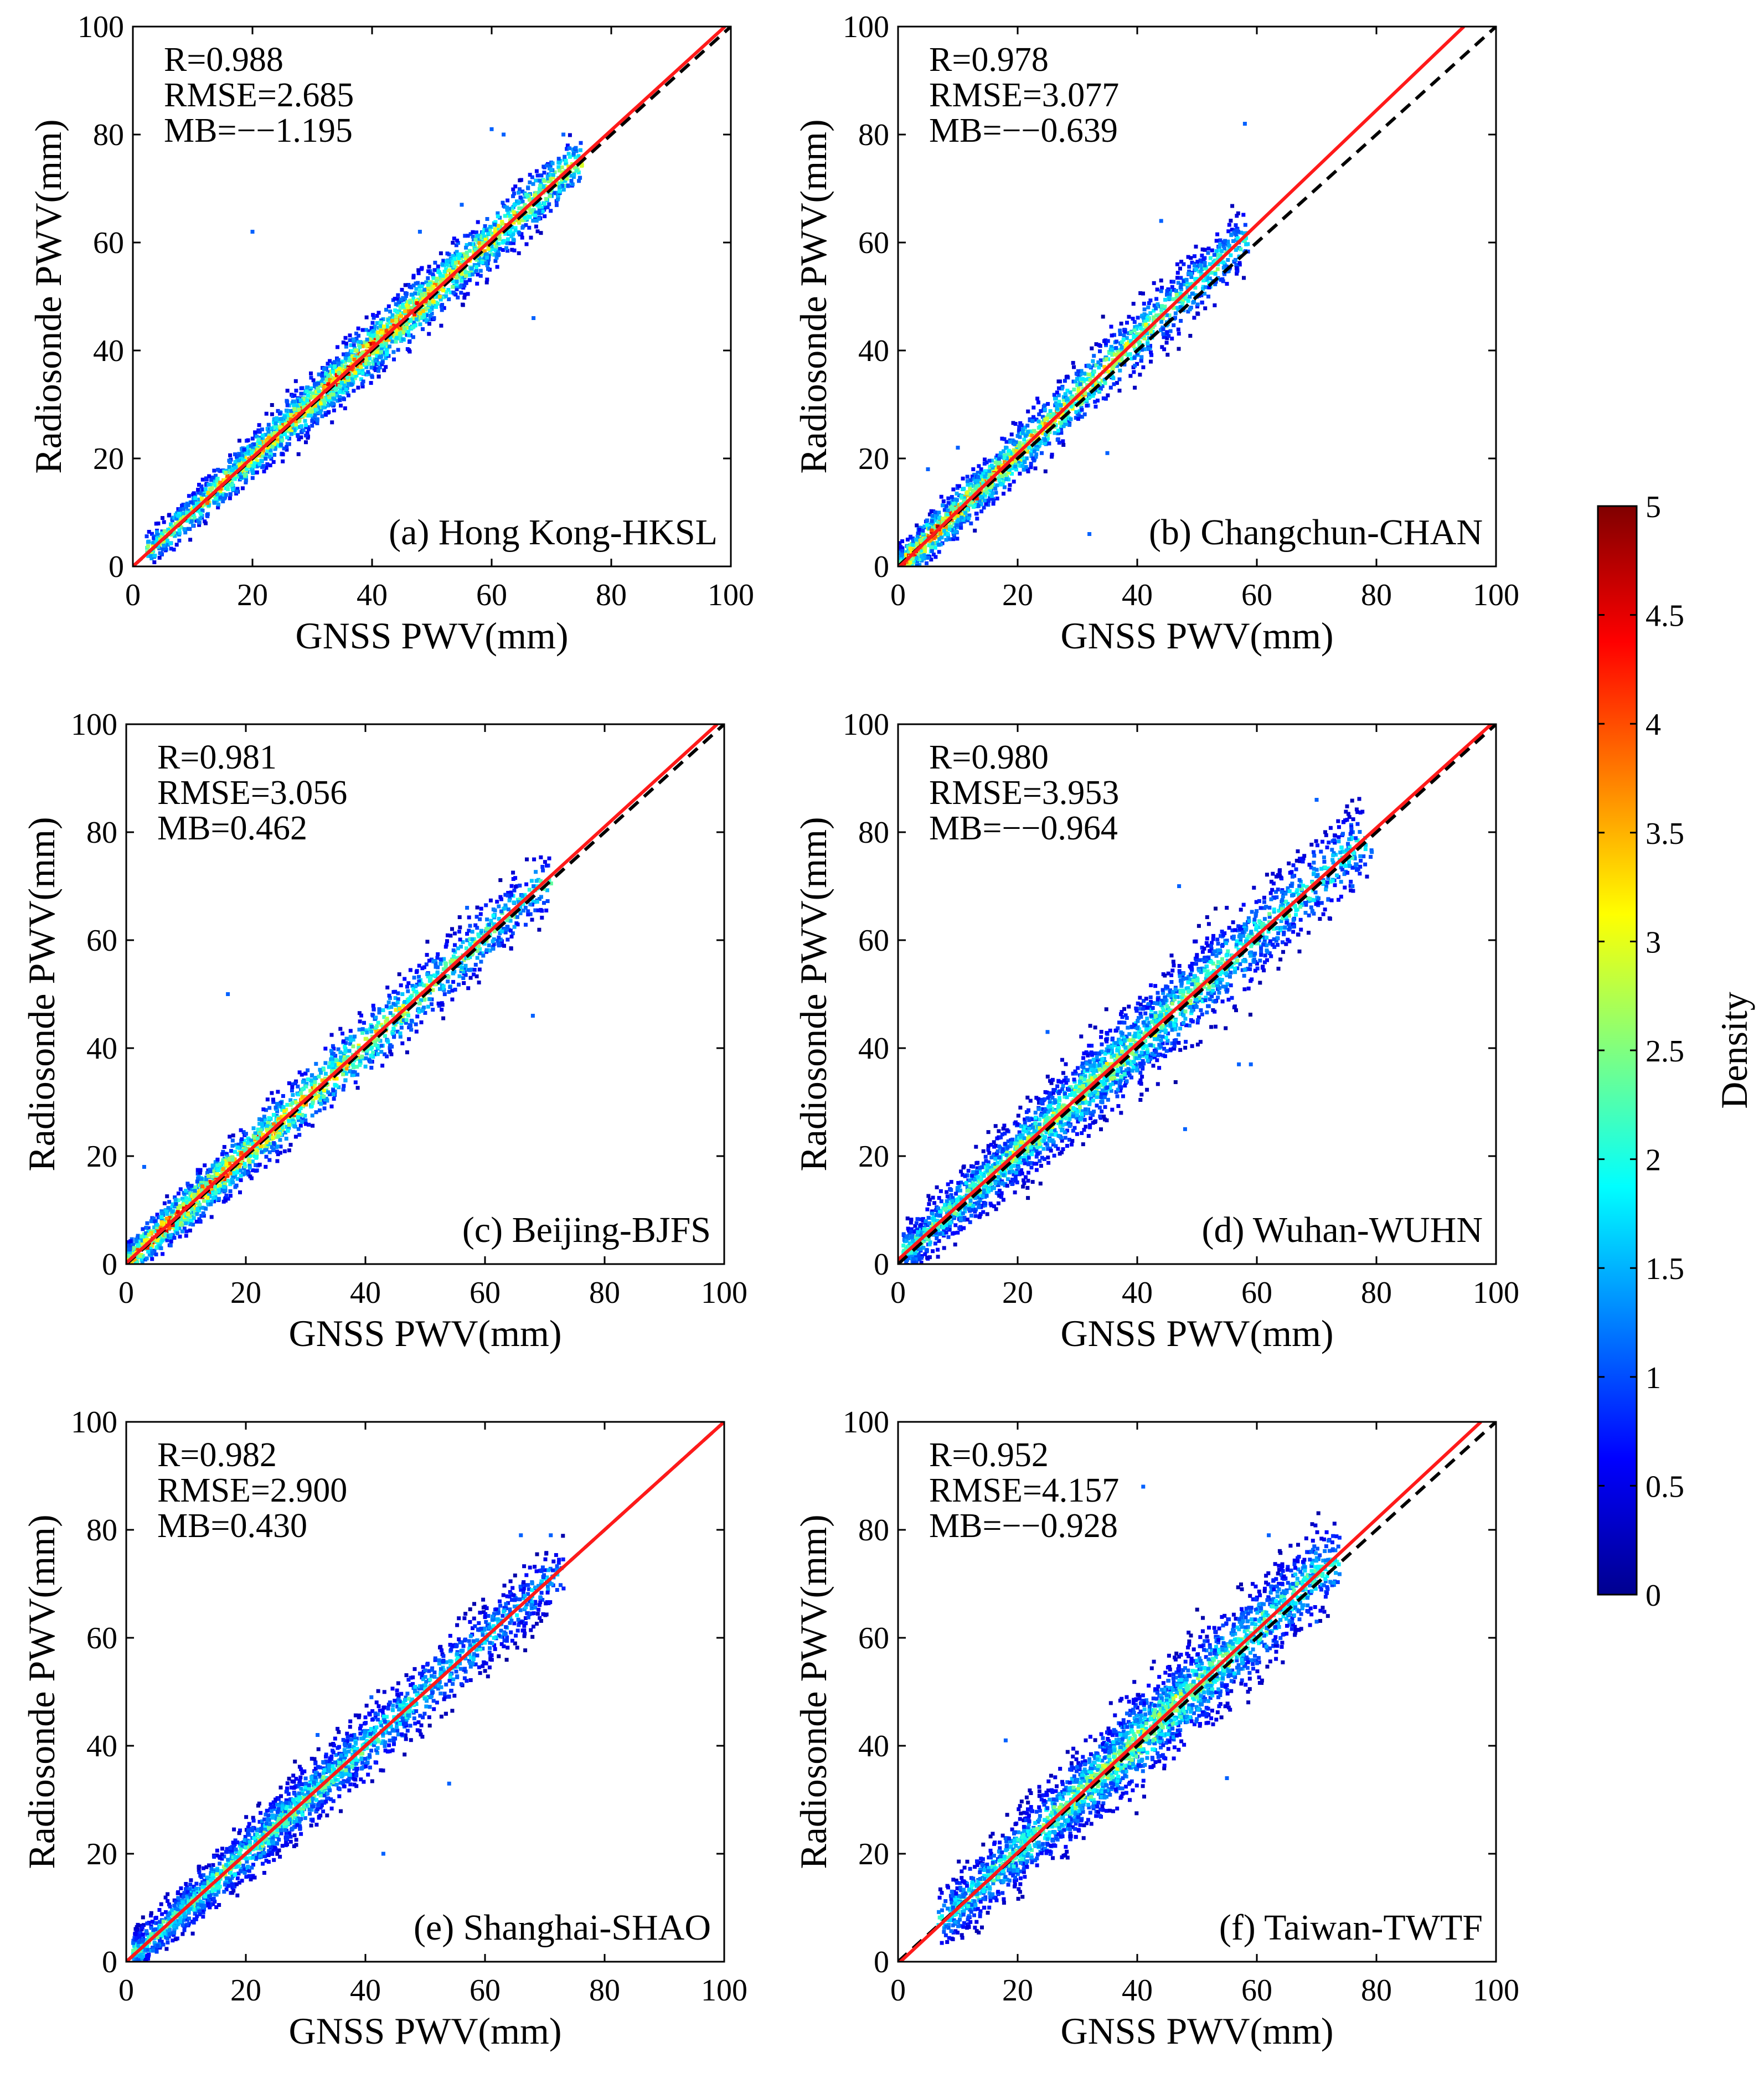 This screenshot has height=2073, width=1764. Describe the element at coordinates (1023, 130) in the screenshot. I see `stat-mb: MB=−−0.639` at that location.